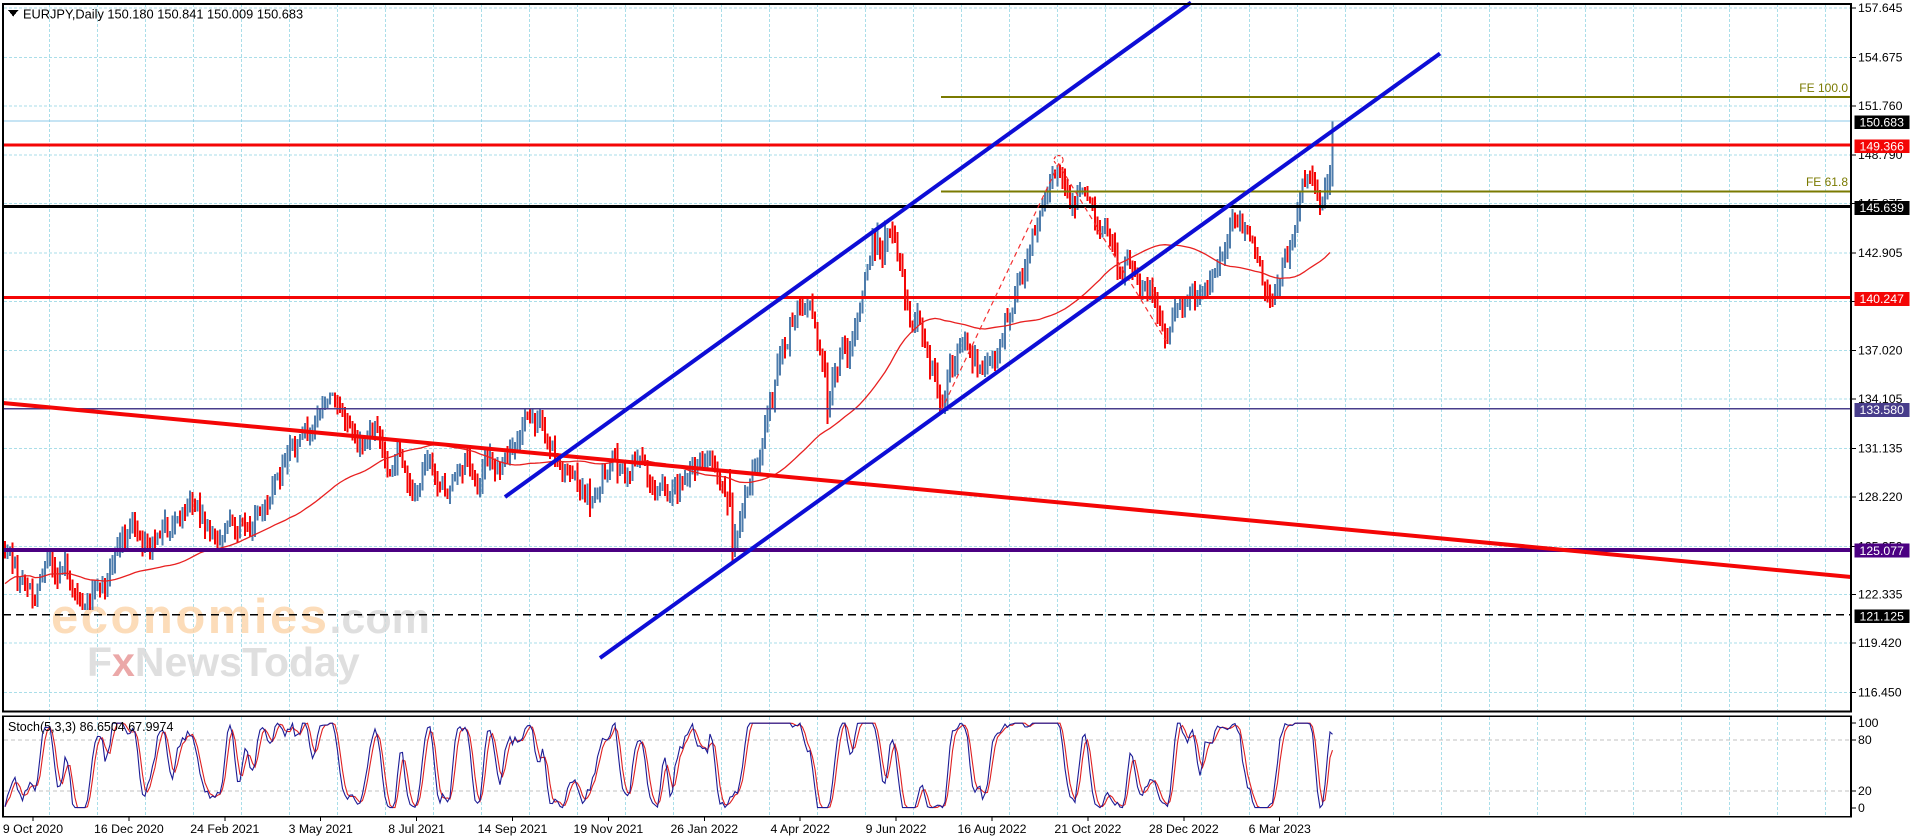 This screenshot has width=1916, height=840. I want to click on svg-text: 145.639, so click(1882, 208).